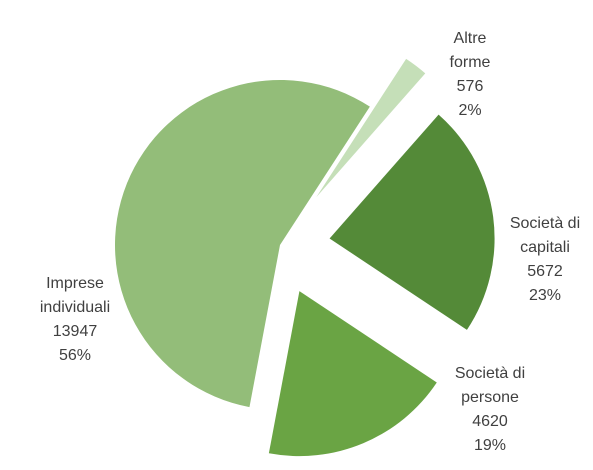  I want to click on percent-label: 56%, so click(75, 355).